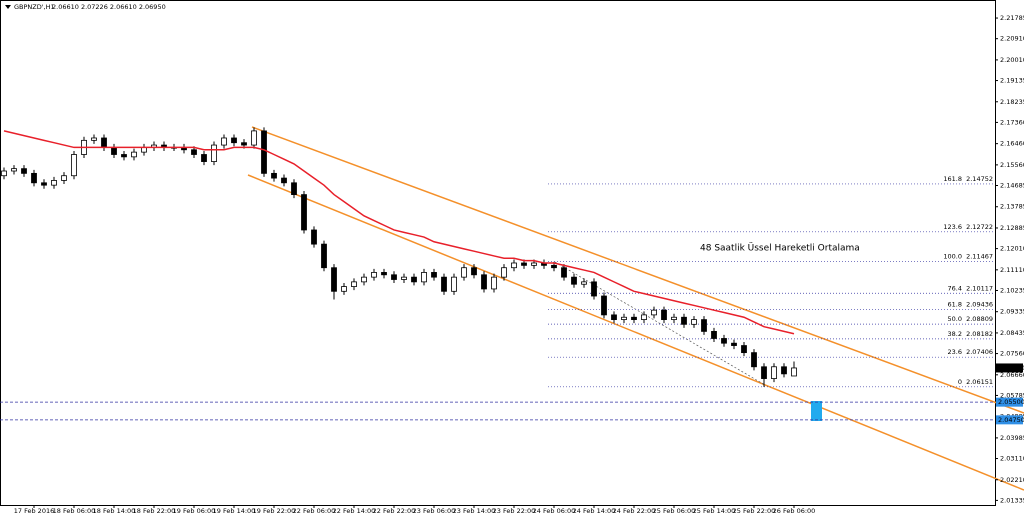  I want to click on level-label: 2.05500, so click(1011, 402).